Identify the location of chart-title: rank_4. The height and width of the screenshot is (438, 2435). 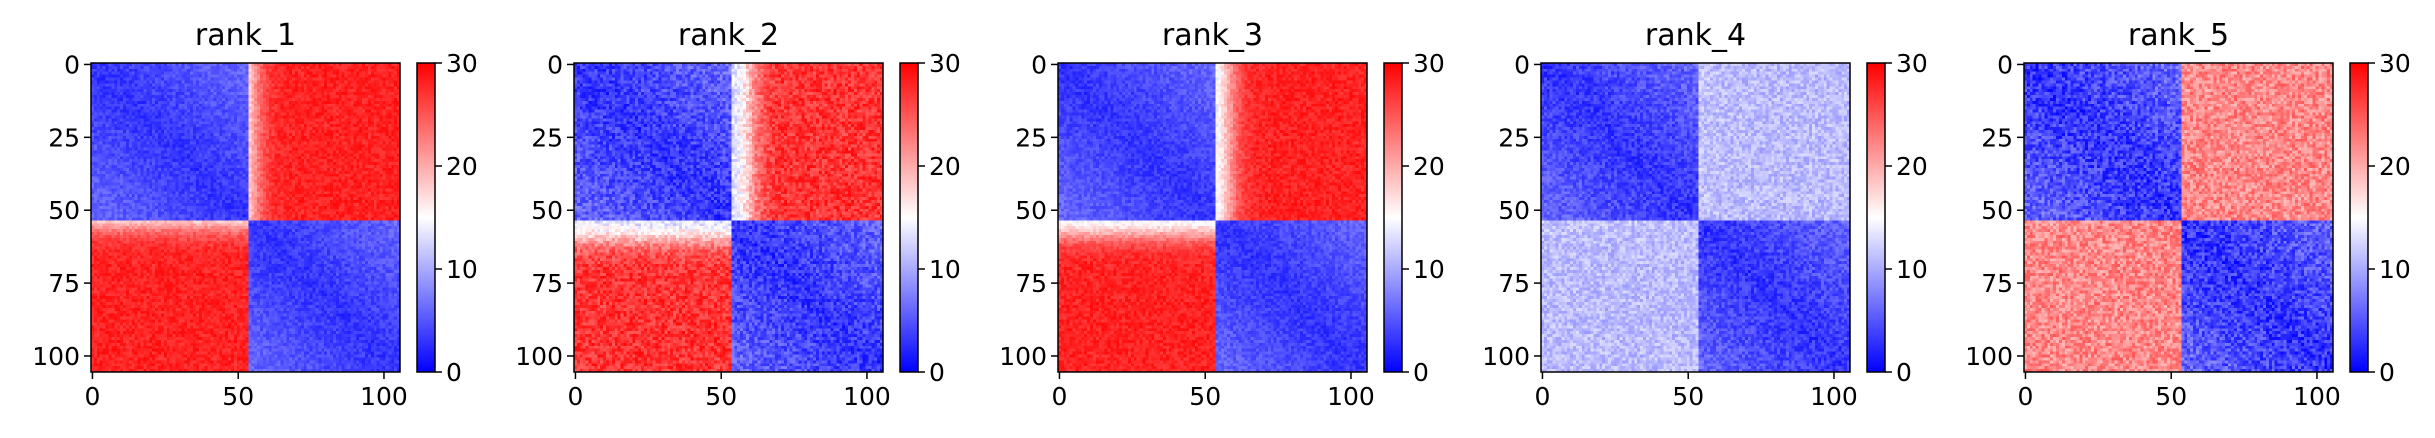
(1695, 35).